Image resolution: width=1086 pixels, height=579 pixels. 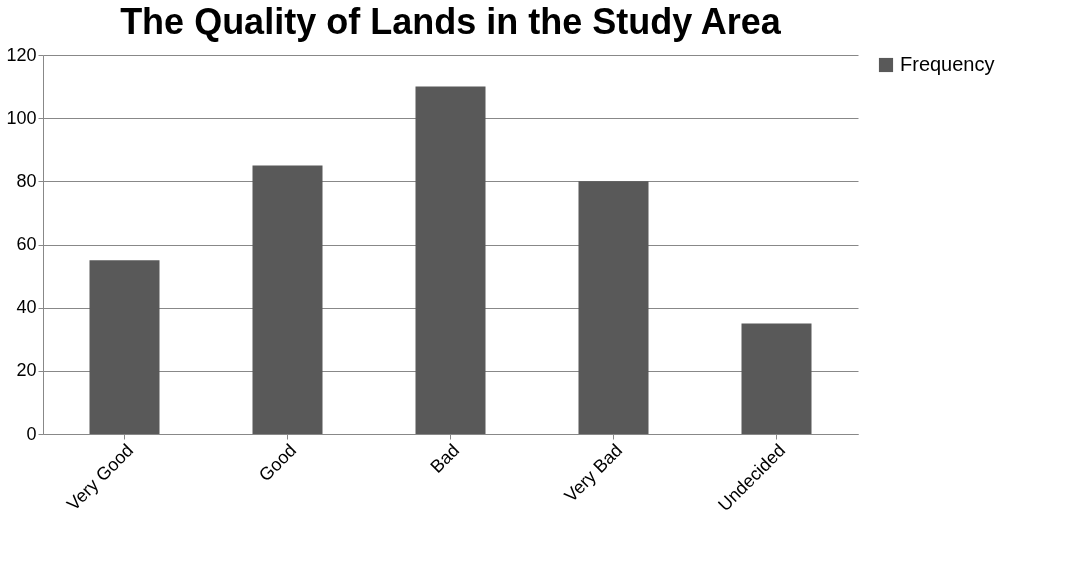 What do you see at coordinates (21, 117) in the screenshot?
I see `y-tick-label: 100` at bounding box center [21, 117].